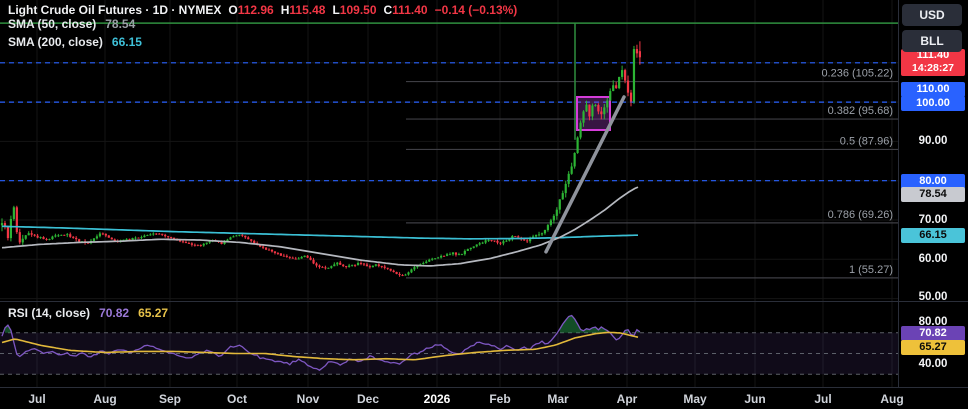 This screenshot has height=409, width=968. Describe the element at coordinates (627, 399) in the screenshot. I see `time-axis-month-label: Apr` at that location.